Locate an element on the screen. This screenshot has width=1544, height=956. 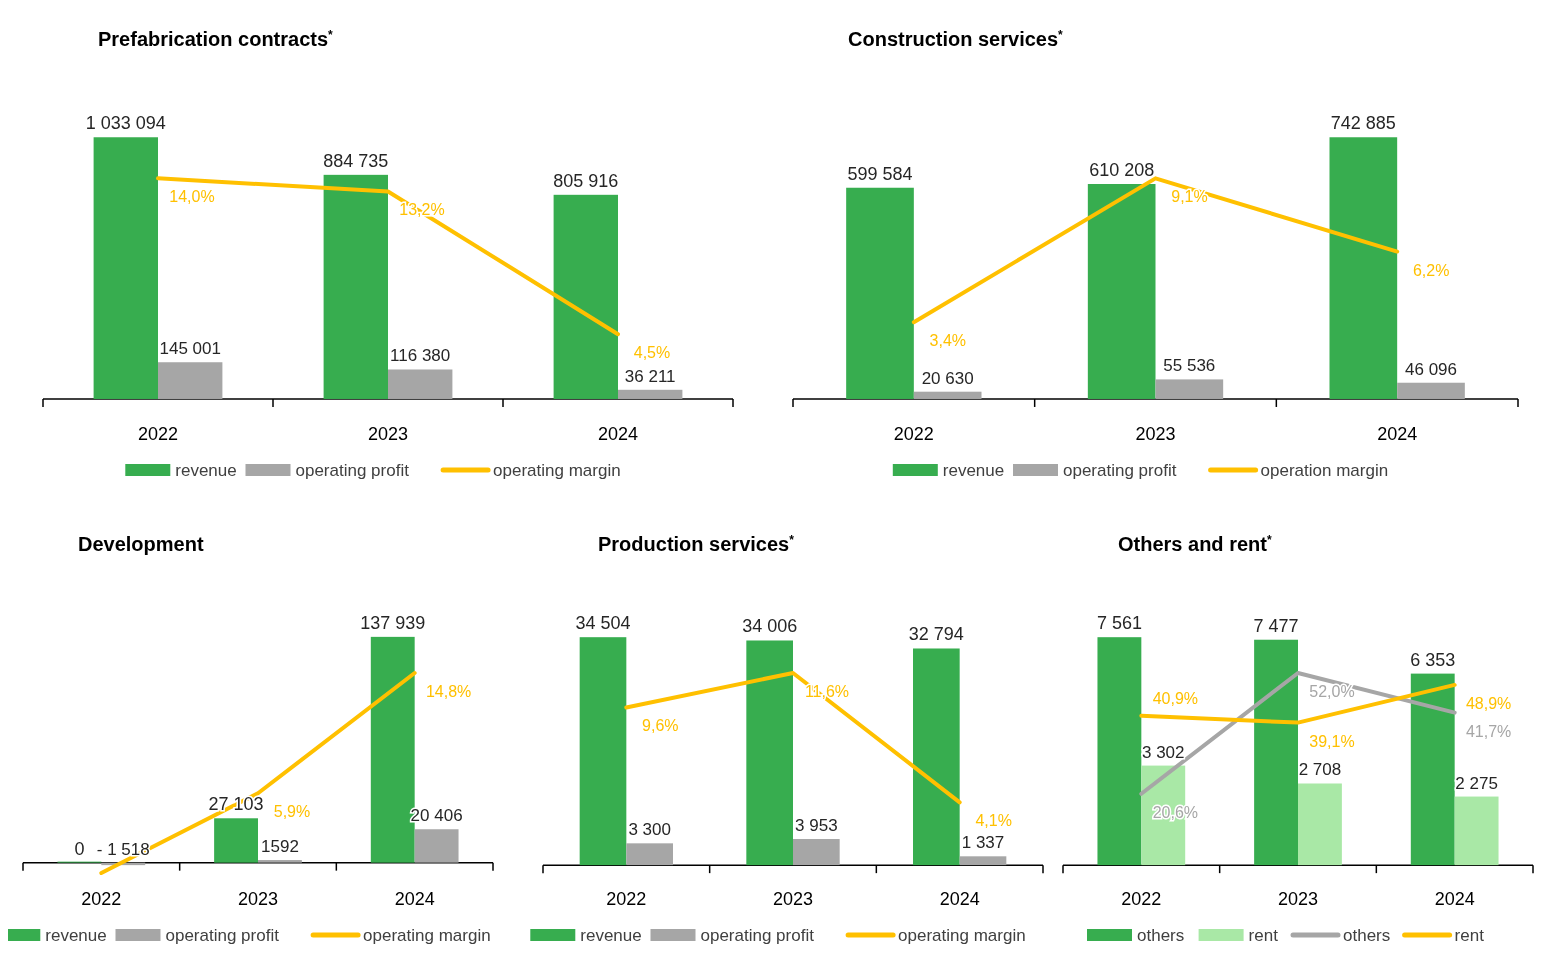
data-label: 48,9% is located at coordinates (1488, 703).